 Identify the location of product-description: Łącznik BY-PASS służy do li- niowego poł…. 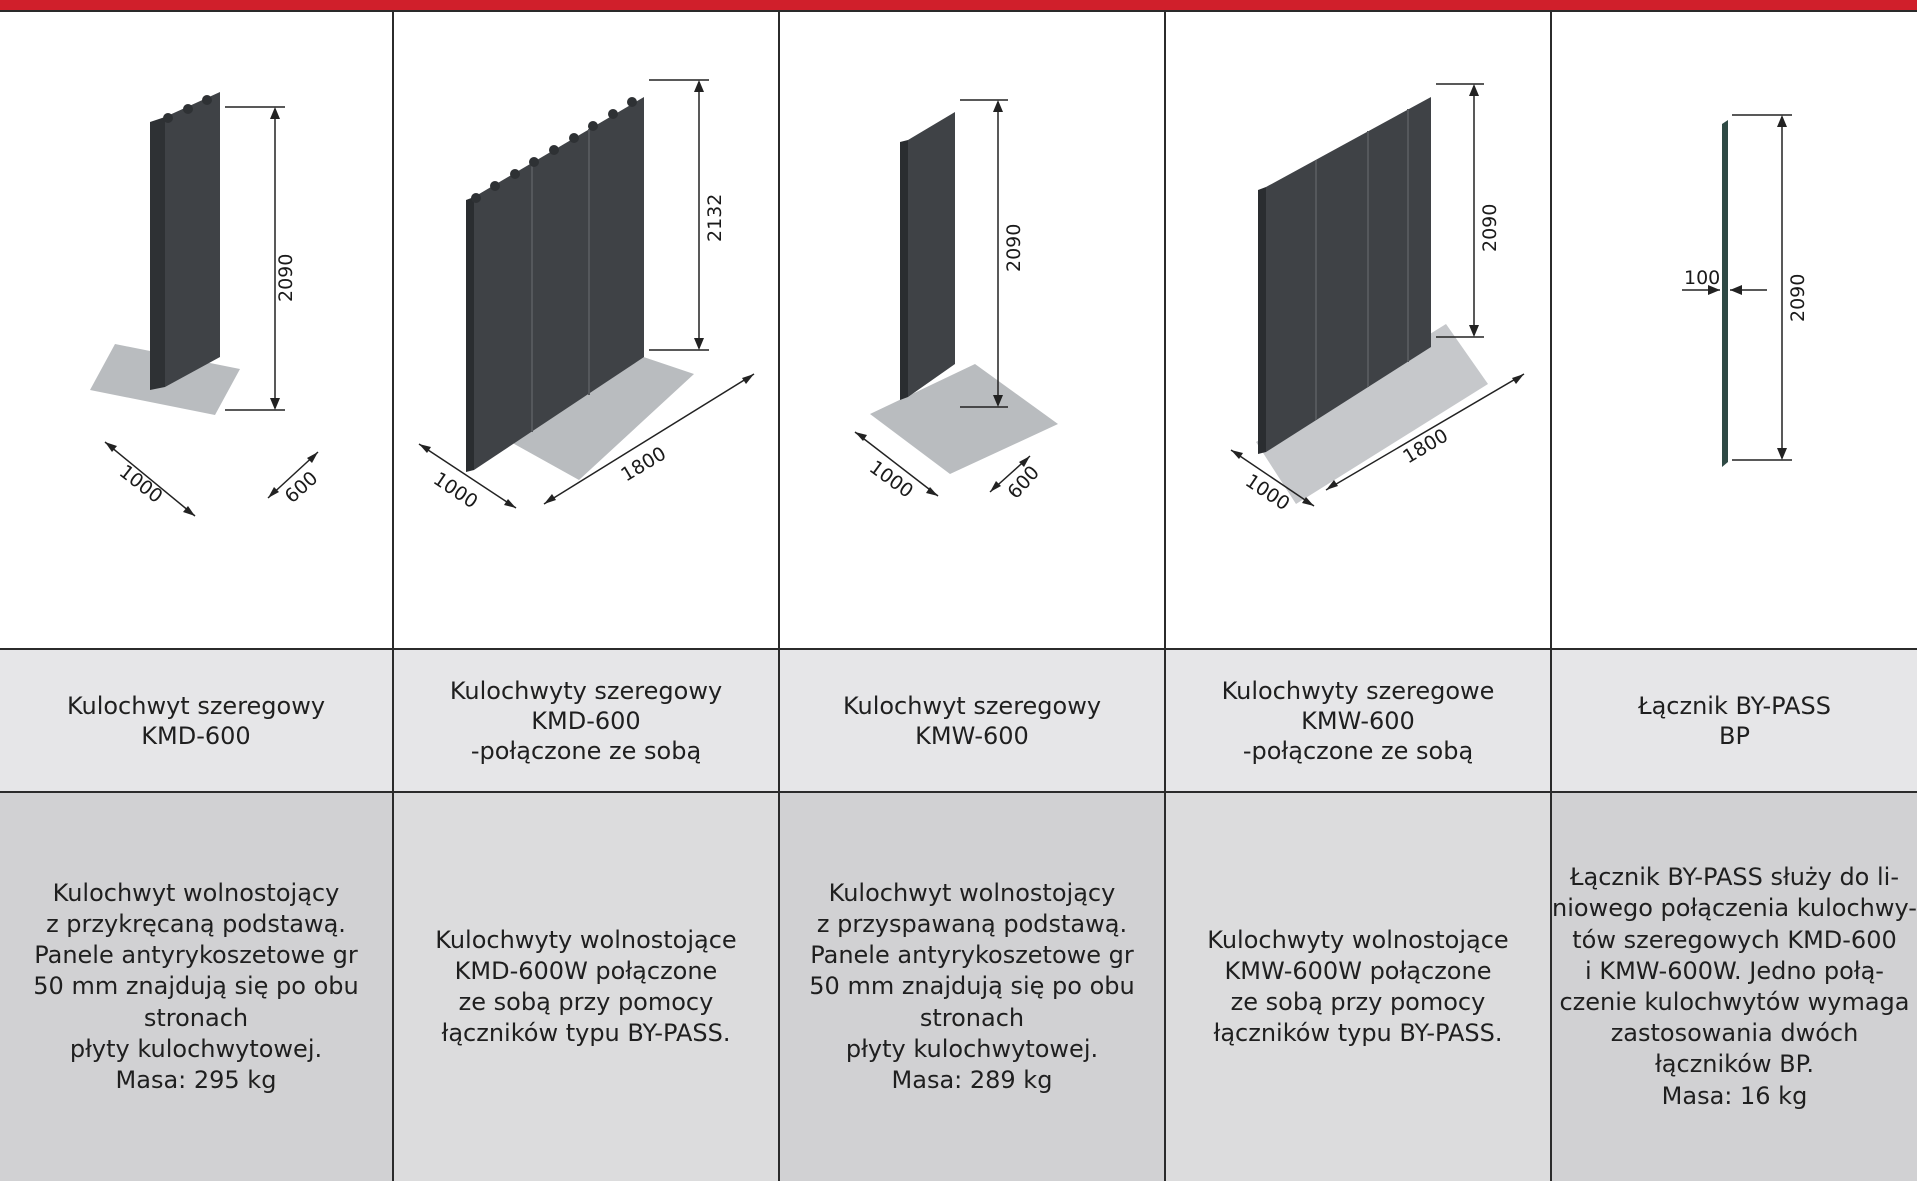
(1734, 986).